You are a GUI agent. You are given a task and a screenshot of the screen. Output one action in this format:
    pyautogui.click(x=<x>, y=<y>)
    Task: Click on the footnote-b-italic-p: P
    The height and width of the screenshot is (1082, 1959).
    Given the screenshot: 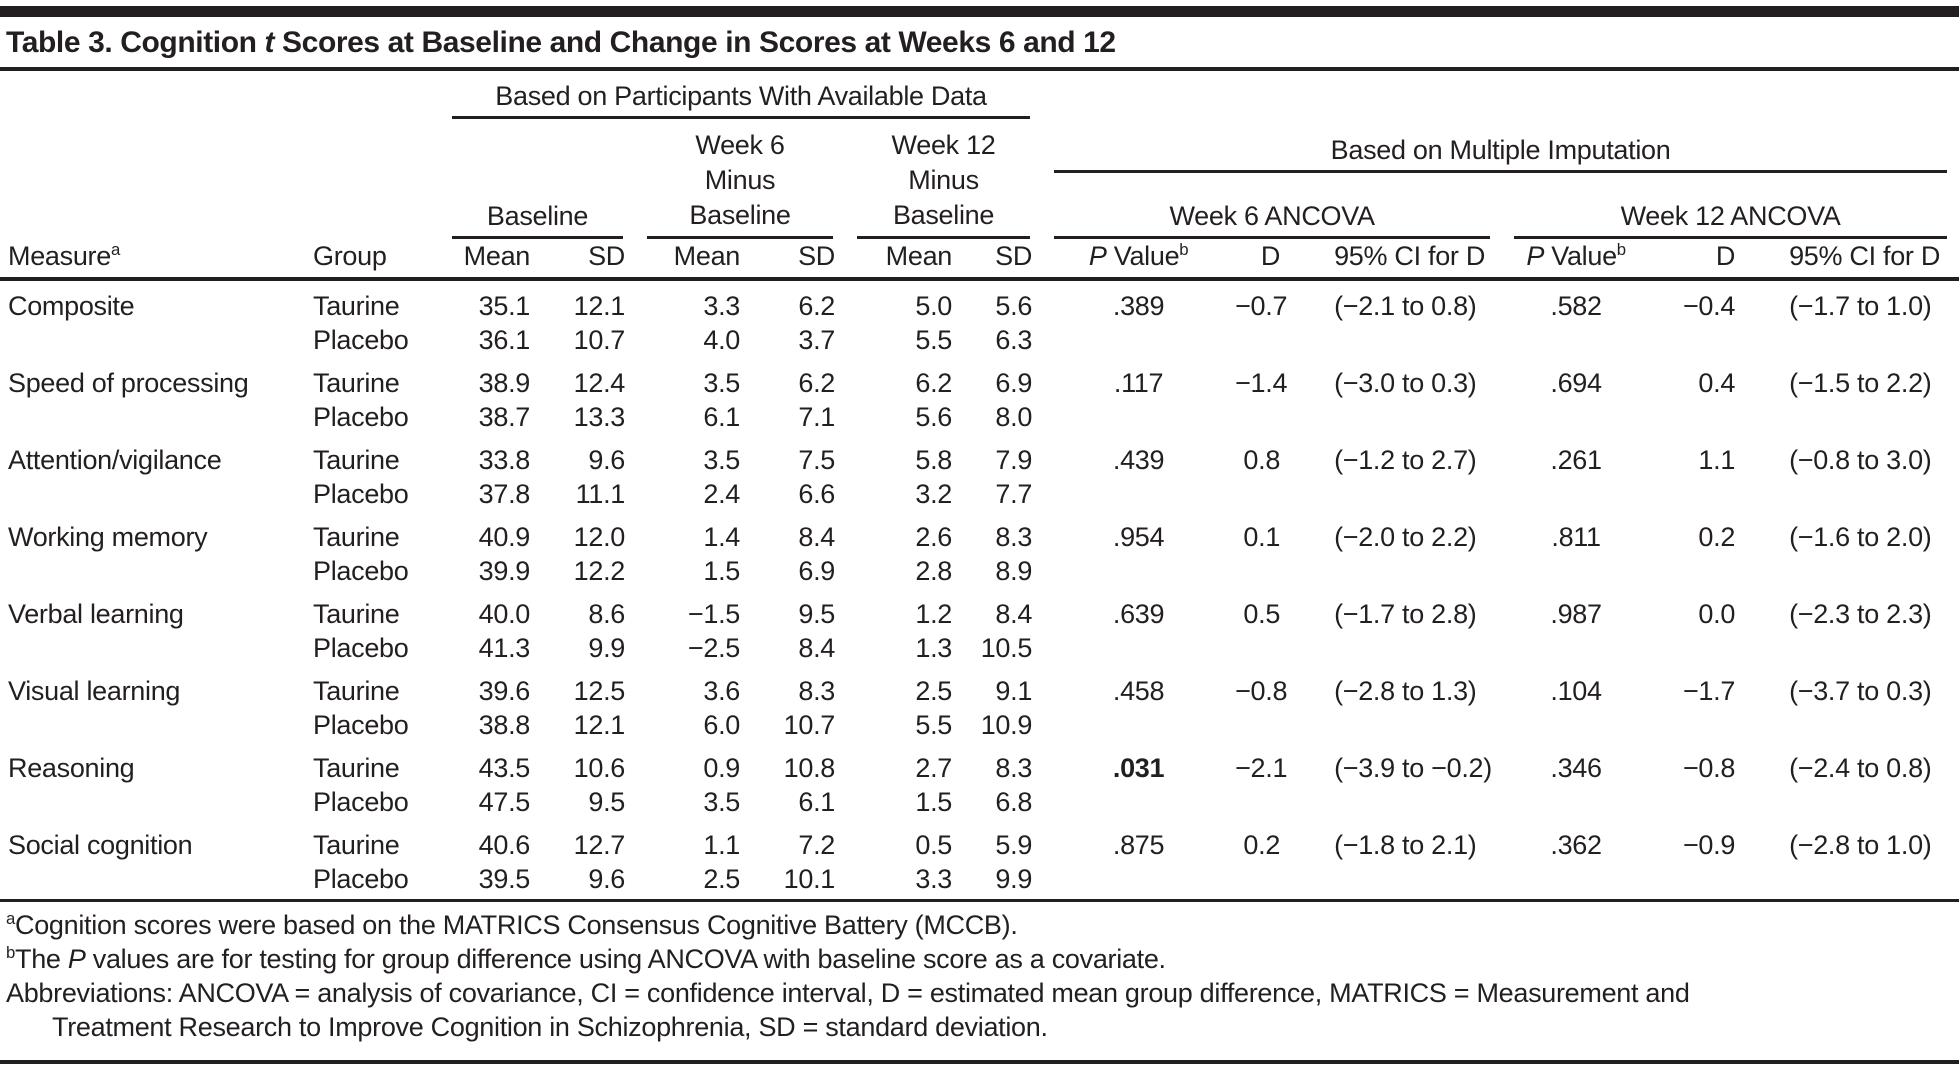 What is the action you would take?
    pyautogui.click(x=76, y=959)
    